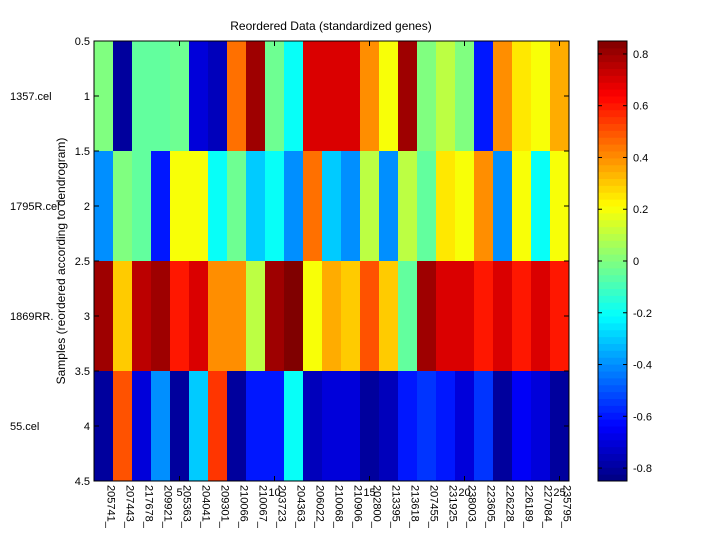  Describe the element at coordinates (87, 97) in the screenshot. I see `y-tick-label: 1` at that location.